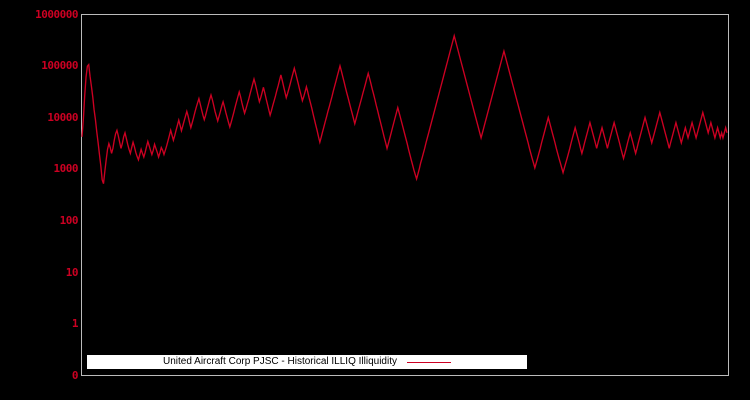 The image size is (750, 400). Describe the element at coordinates (75, 323) in the screenshot. I see `ytick-label-1: 1` at that location.